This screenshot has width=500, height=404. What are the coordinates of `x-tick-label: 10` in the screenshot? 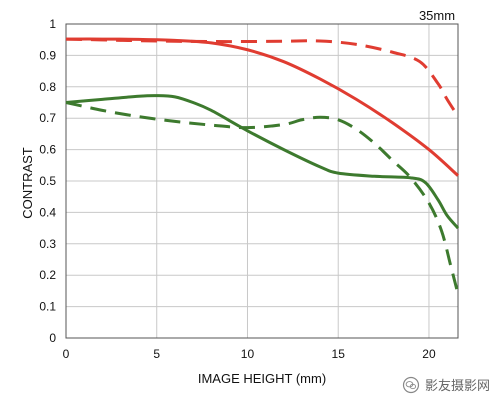 It's located at (248, 354).